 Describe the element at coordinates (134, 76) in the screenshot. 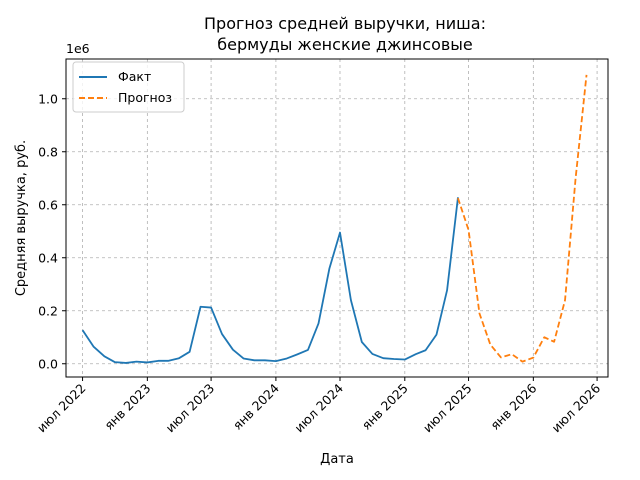

I see `legend-label-fact: Факт` at that location.